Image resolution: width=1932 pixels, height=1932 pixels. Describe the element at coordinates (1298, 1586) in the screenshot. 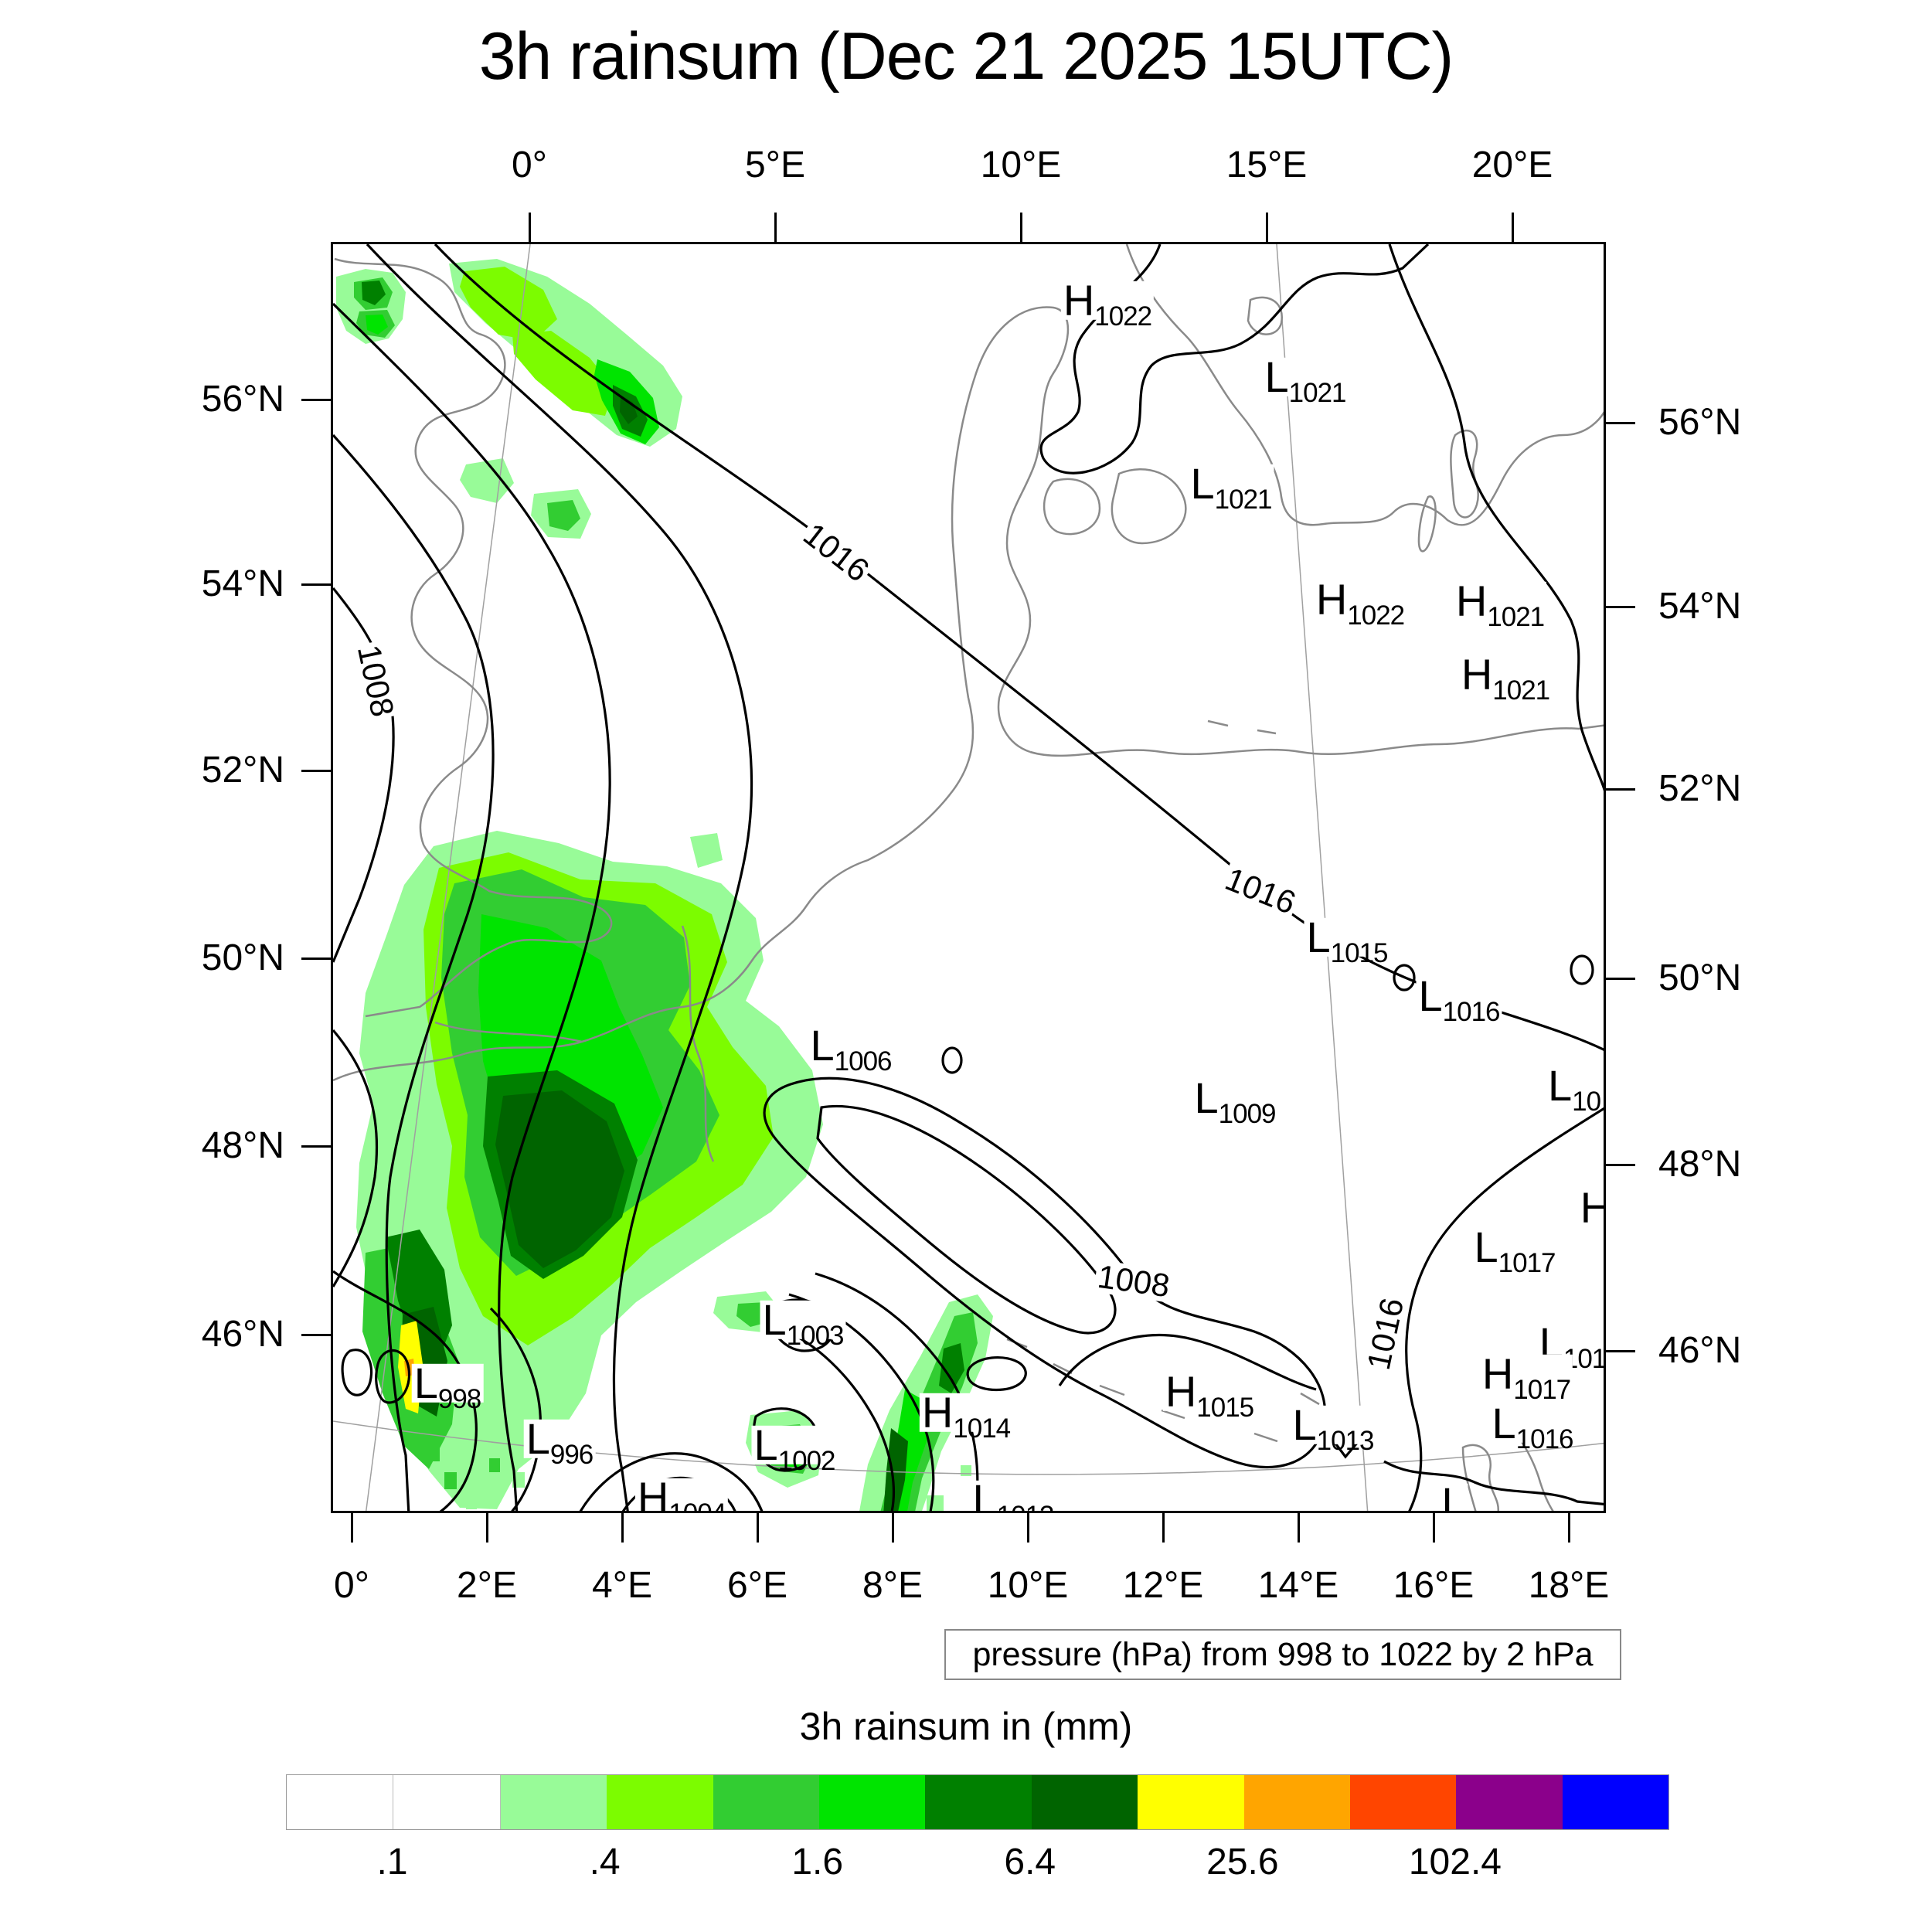

I see `bottom-axis-label: 14°E` at that location.